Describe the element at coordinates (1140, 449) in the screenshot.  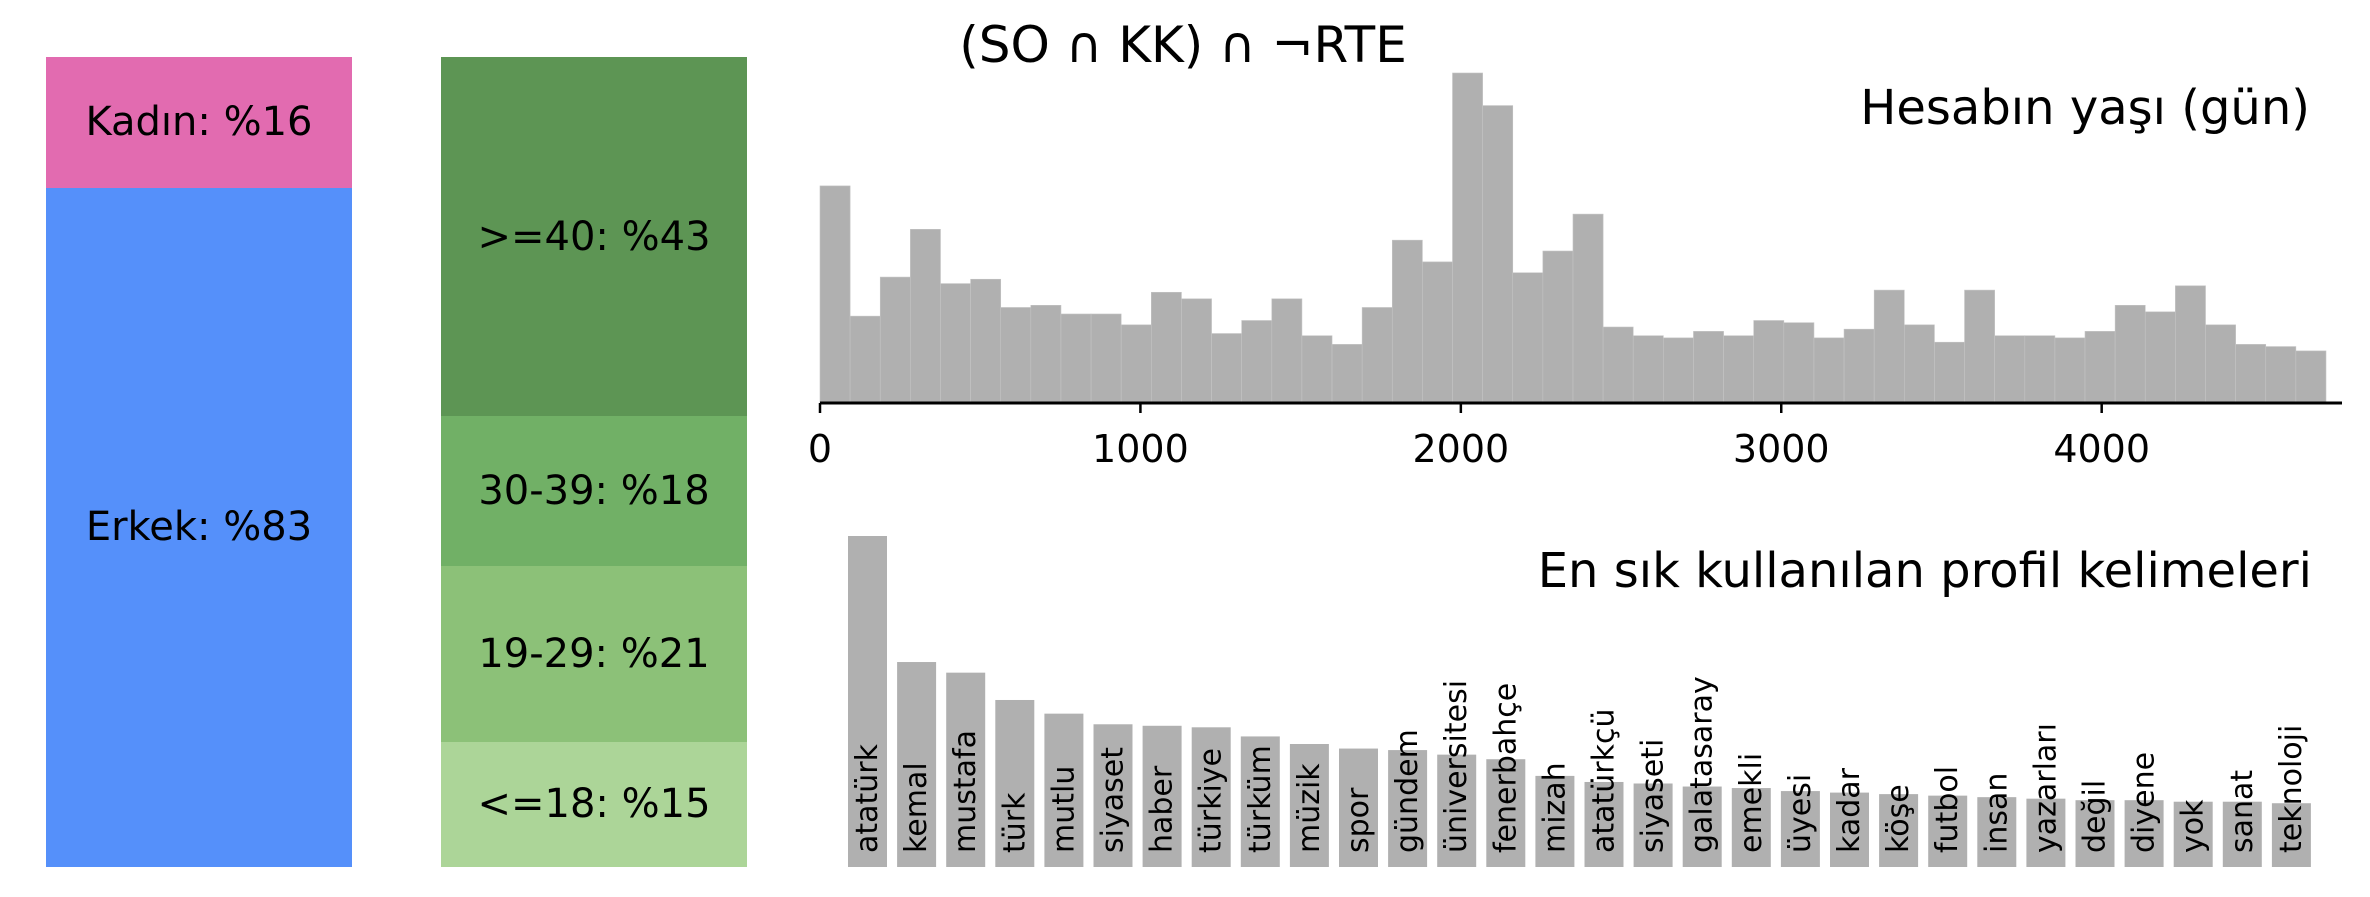
I see `x-tick-label: 1000` at that location.